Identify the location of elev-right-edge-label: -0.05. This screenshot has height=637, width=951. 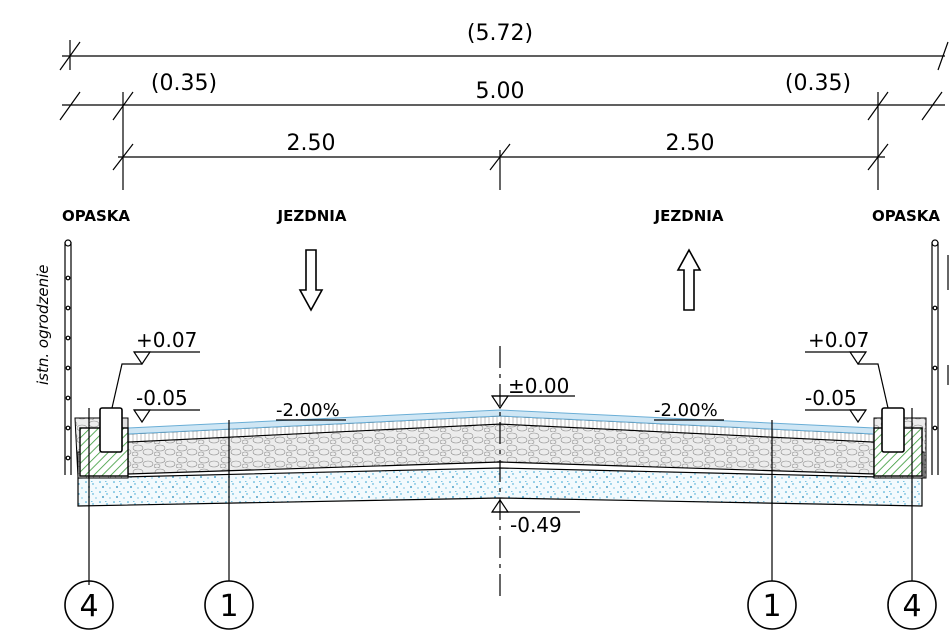
(831, 398).